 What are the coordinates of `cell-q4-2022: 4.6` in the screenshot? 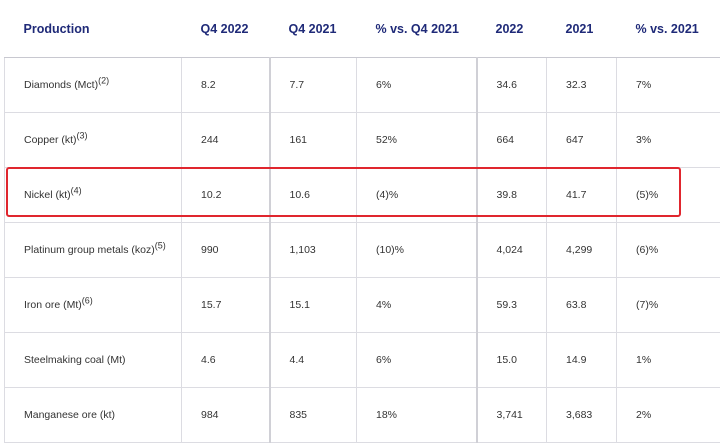 It's located at (225, 360).